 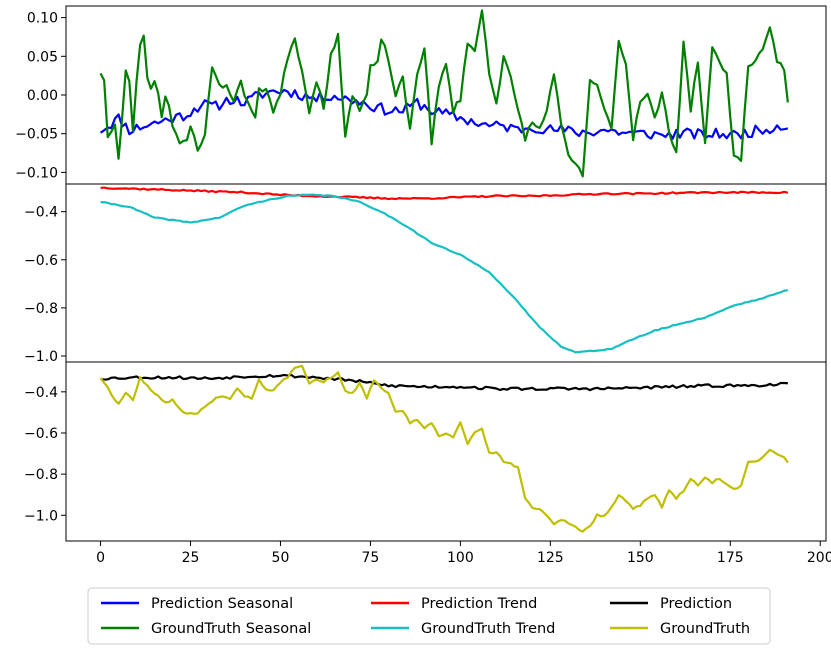 I want to click on legend-label: GroundTruth Trend, so click(x=488, y=629).